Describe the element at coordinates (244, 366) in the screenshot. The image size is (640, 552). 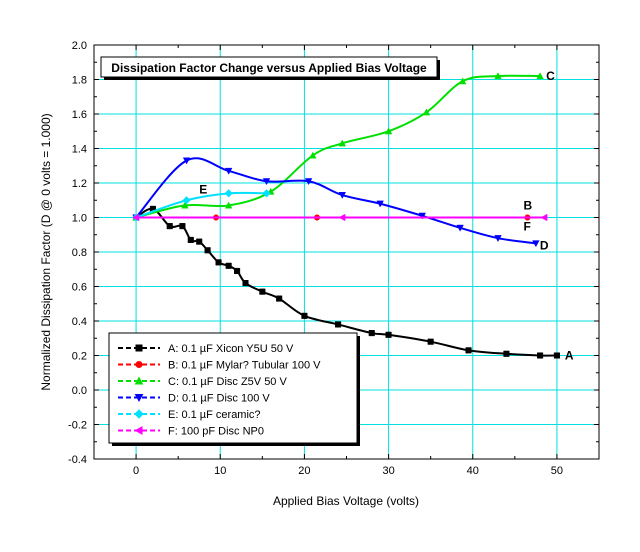
I see `legend-label: B: 0.1 µF Mylar? Tubular 100 V` at that location.